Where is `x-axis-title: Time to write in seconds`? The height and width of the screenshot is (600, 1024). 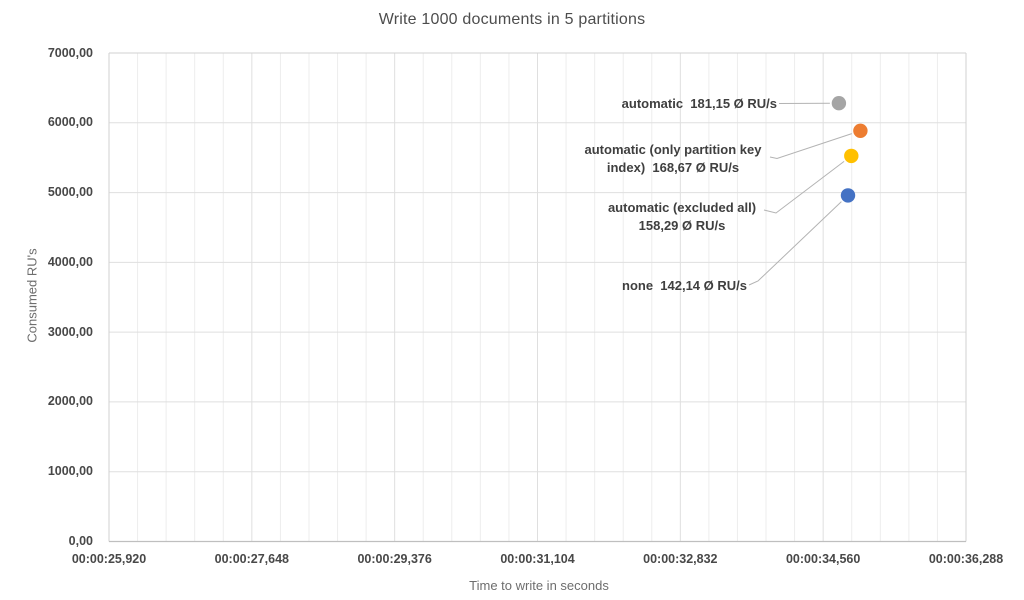
x-axis-title: Time to write in seconds is located at coordinates (539, 585).